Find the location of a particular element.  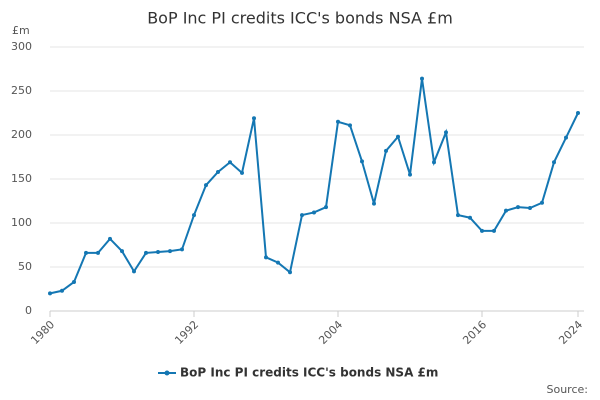

x-tick-label: 2024 is located at coordinates (570, 332).